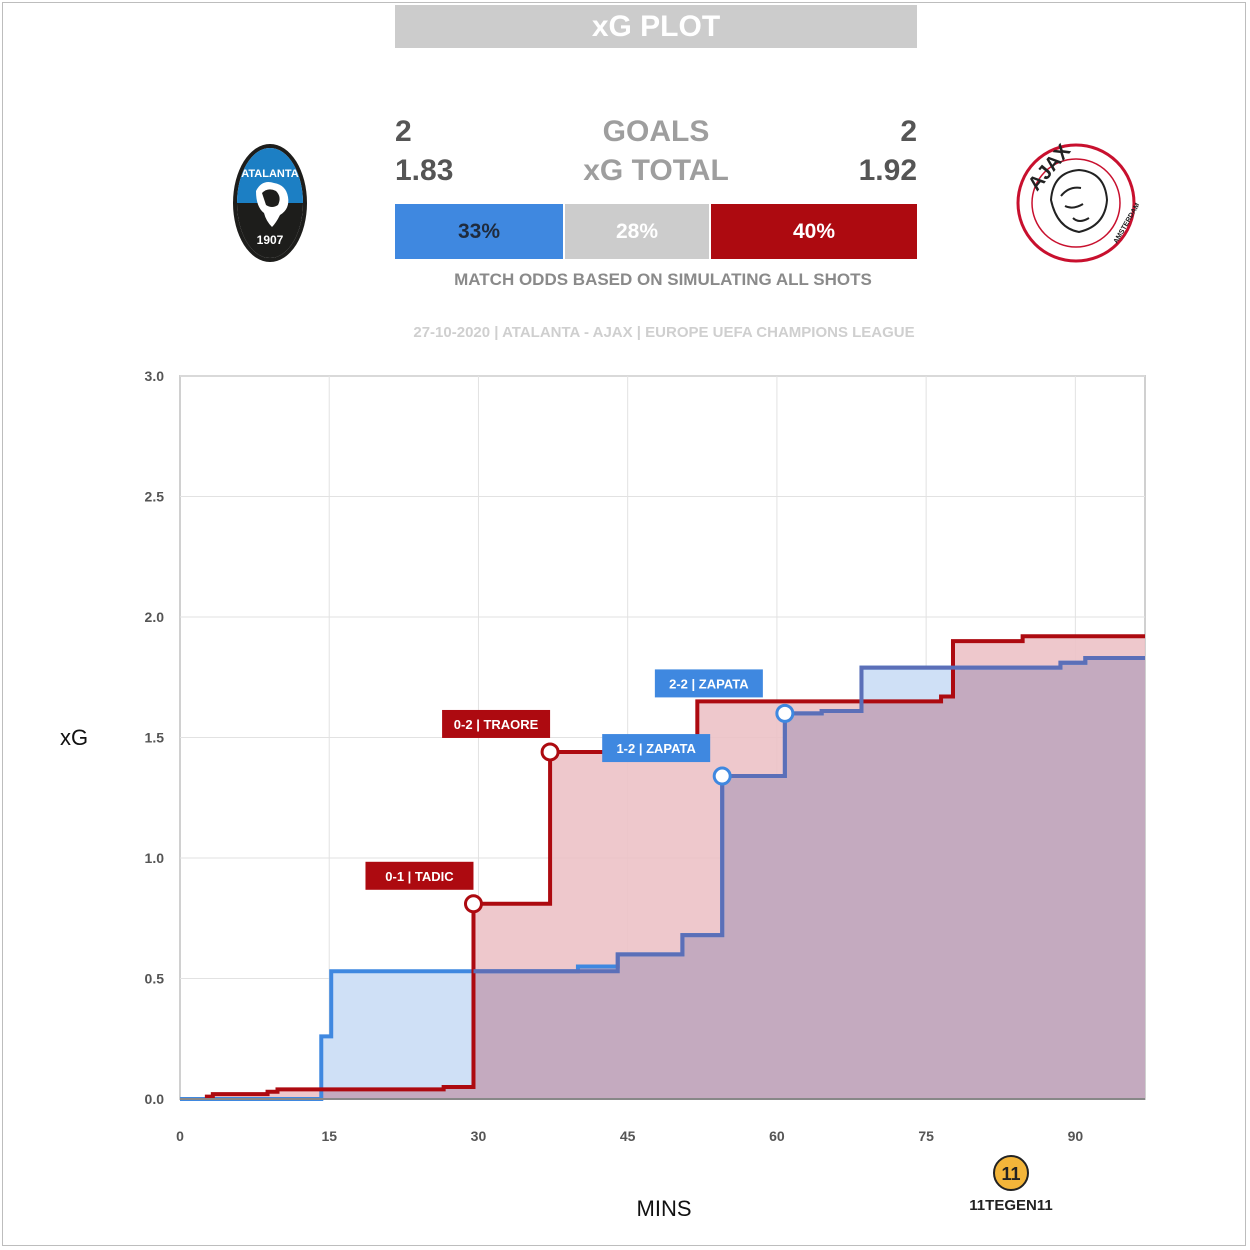  I want to click on ajax-crest-icon: AJAX AMSTERDAM, so click(1077, 202).